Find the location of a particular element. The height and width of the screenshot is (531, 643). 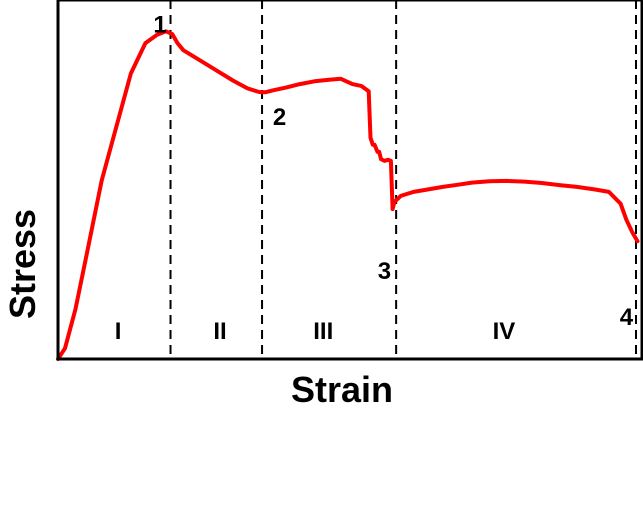

point-label-4: 4 is located at coordinates (627, 317).